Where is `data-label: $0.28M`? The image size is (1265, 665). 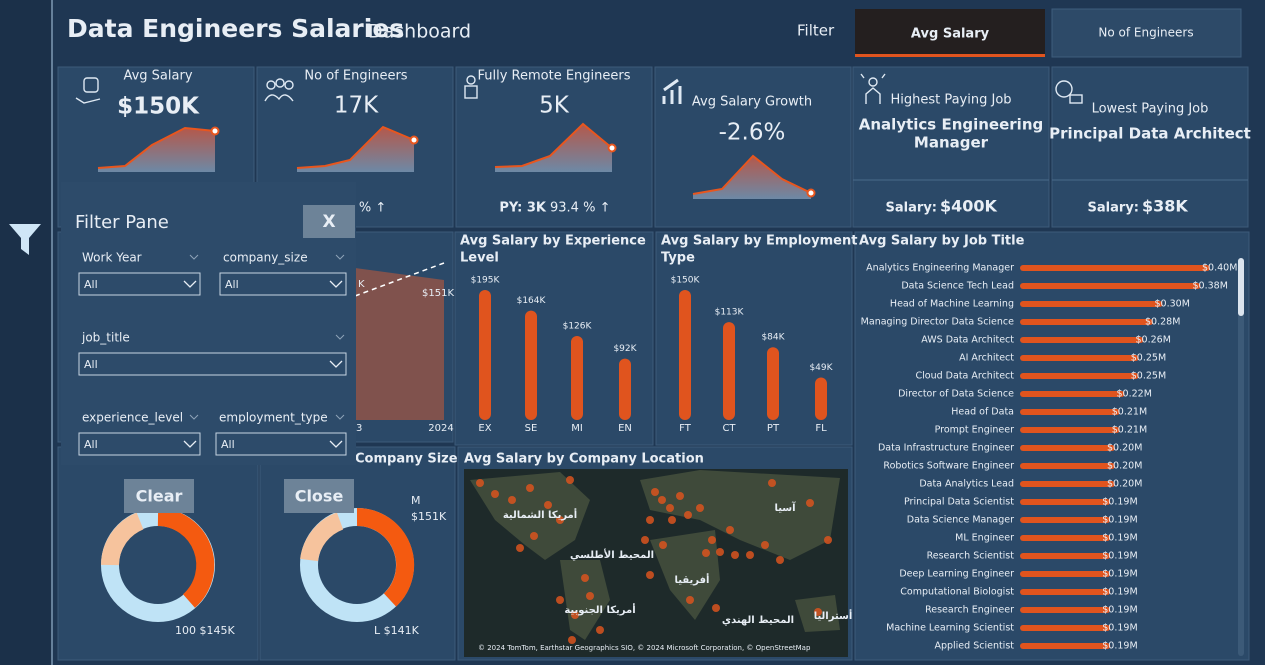 data-label: $0.28M is located at coordinates (1162, 322).